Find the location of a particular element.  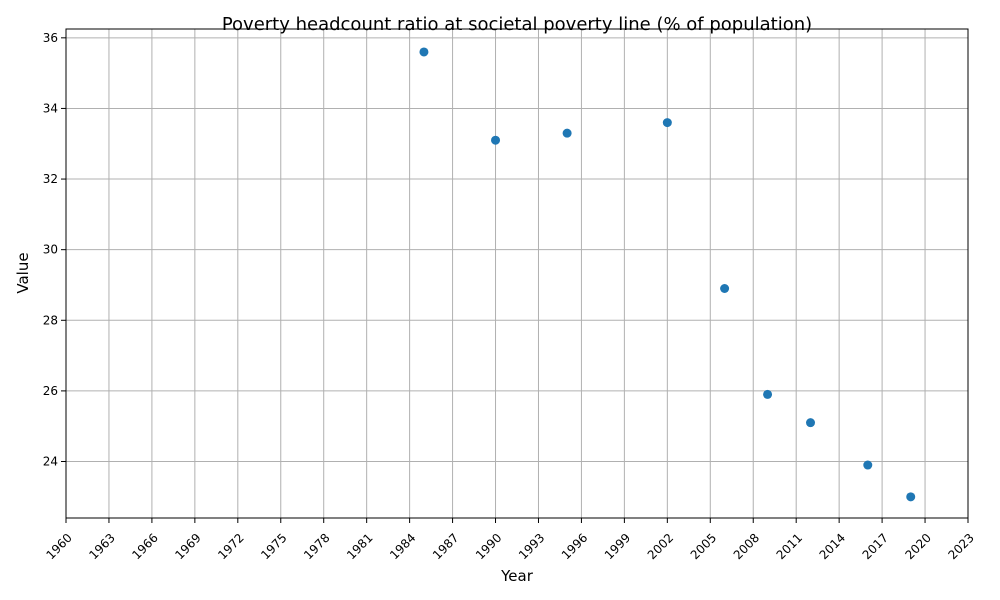

x-tick-label: 1993 is located at coordinates (531, 546).